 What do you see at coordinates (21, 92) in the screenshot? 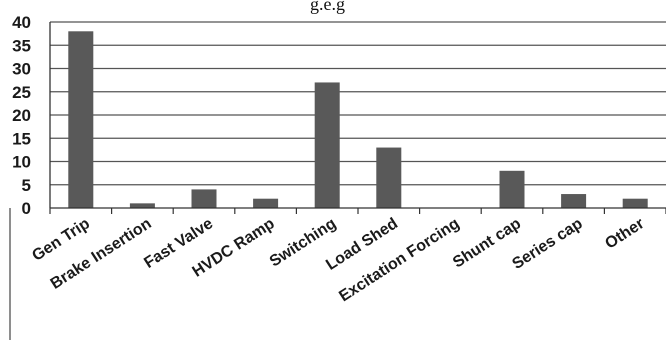
I see `y-tick-label: 25` at bounding box center [21, 92].